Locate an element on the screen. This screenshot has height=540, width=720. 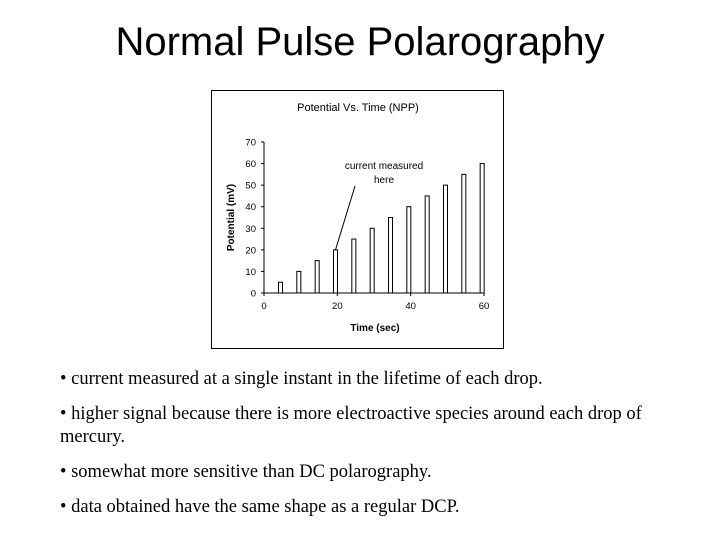
slide-title: Normal Pulse Polarography is located at coordinates (360, 42).